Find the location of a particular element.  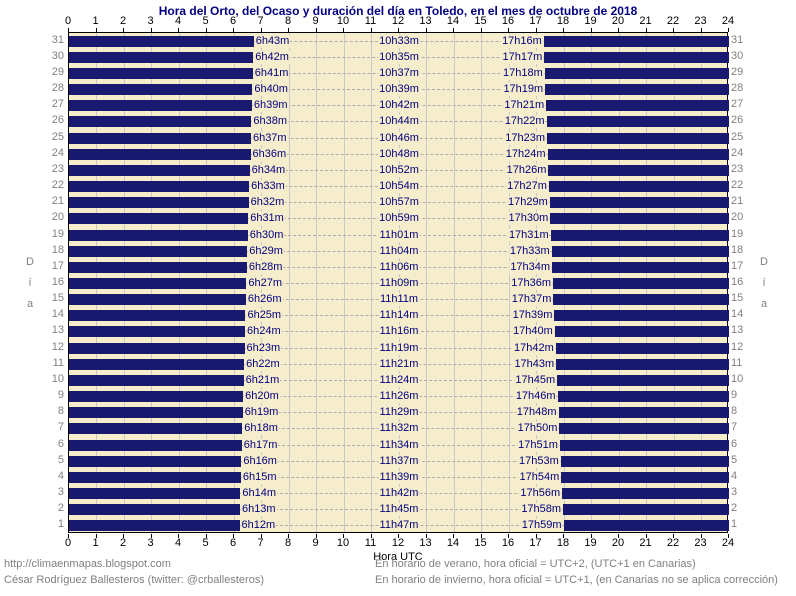

duration-label: 10h52m is located at coordinates (399, 170).